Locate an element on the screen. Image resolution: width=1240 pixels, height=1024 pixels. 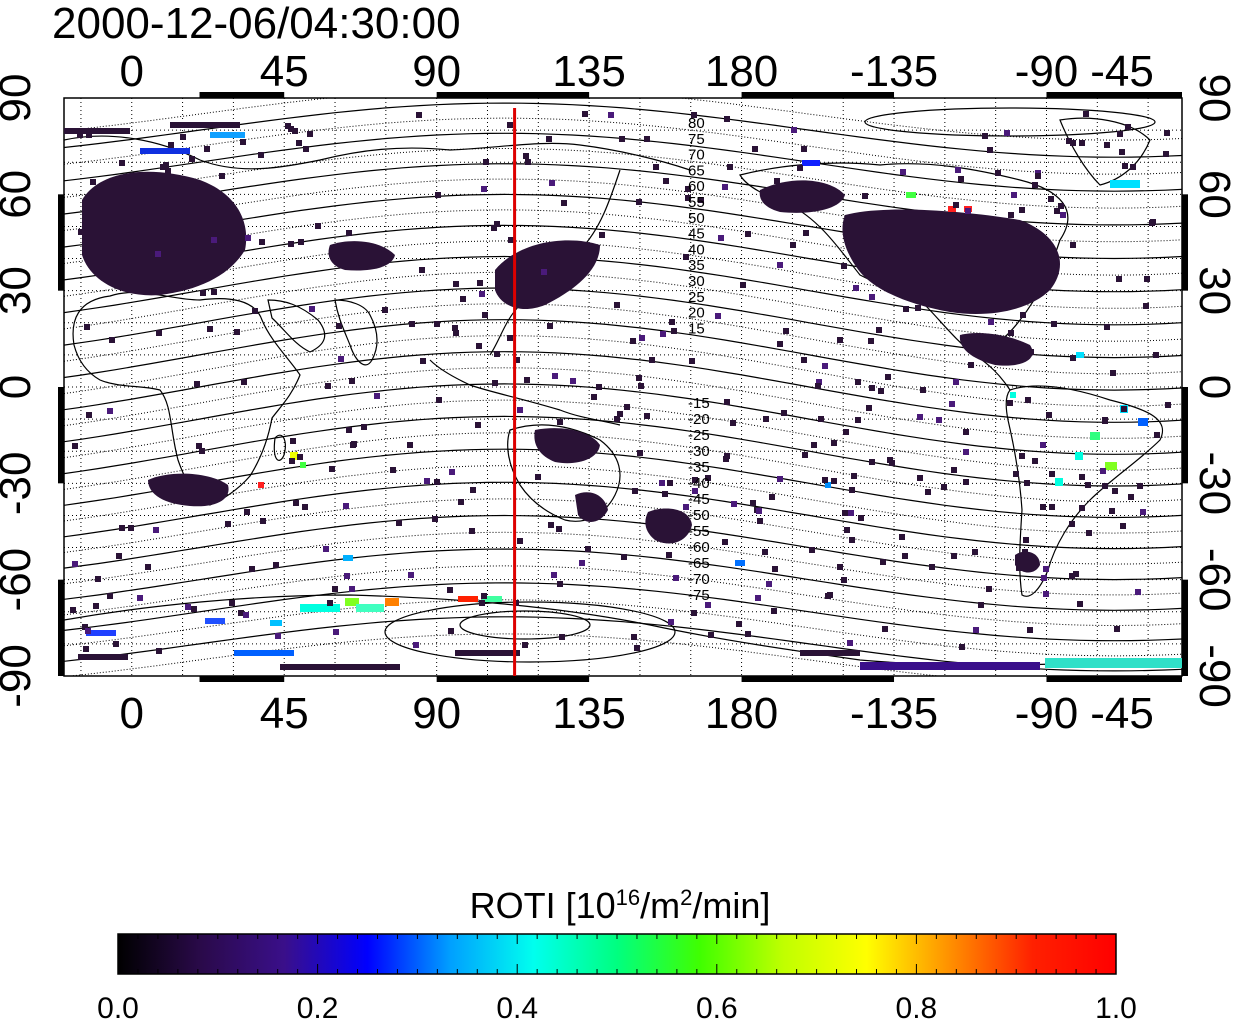
bottom-axis-segment is located at coordinates (513, 679).